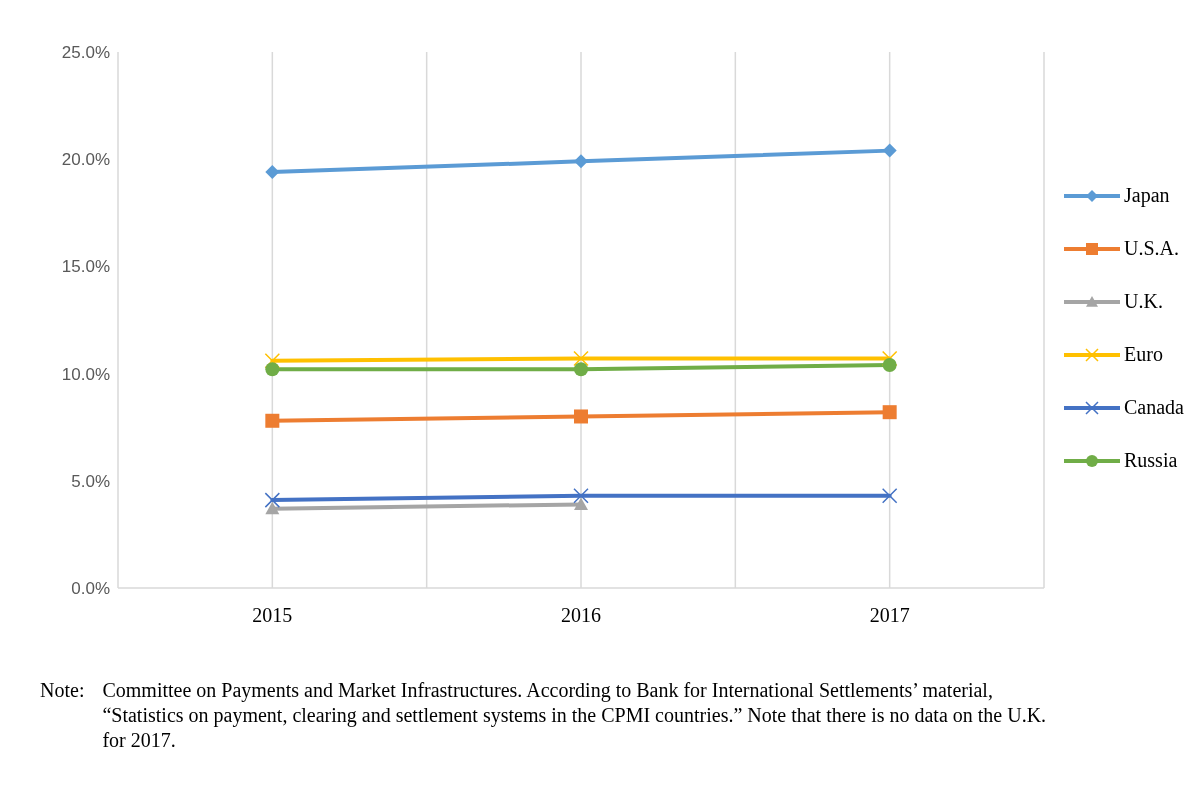  Describe the element at coordinates (85, 160) in the screenshot. I see `y-tick-label: 20.0%` at that location.